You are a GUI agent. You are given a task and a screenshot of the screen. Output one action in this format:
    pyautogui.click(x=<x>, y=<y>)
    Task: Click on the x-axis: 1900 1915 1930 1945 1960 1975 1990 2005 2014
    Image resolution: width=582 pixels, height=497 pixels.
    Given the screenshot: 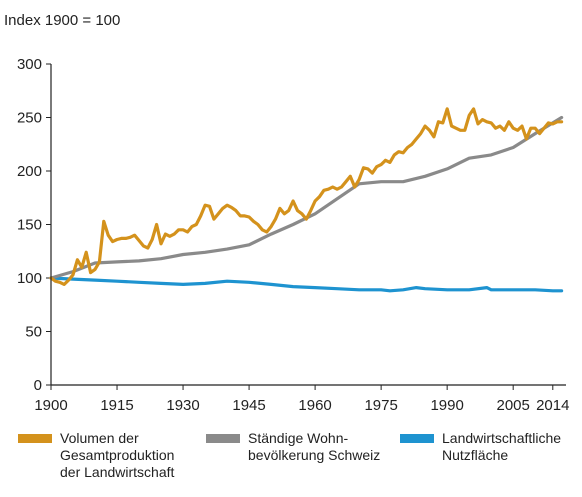 What is the action you would take?
    pyautogui.click(x=301, y=399)
    